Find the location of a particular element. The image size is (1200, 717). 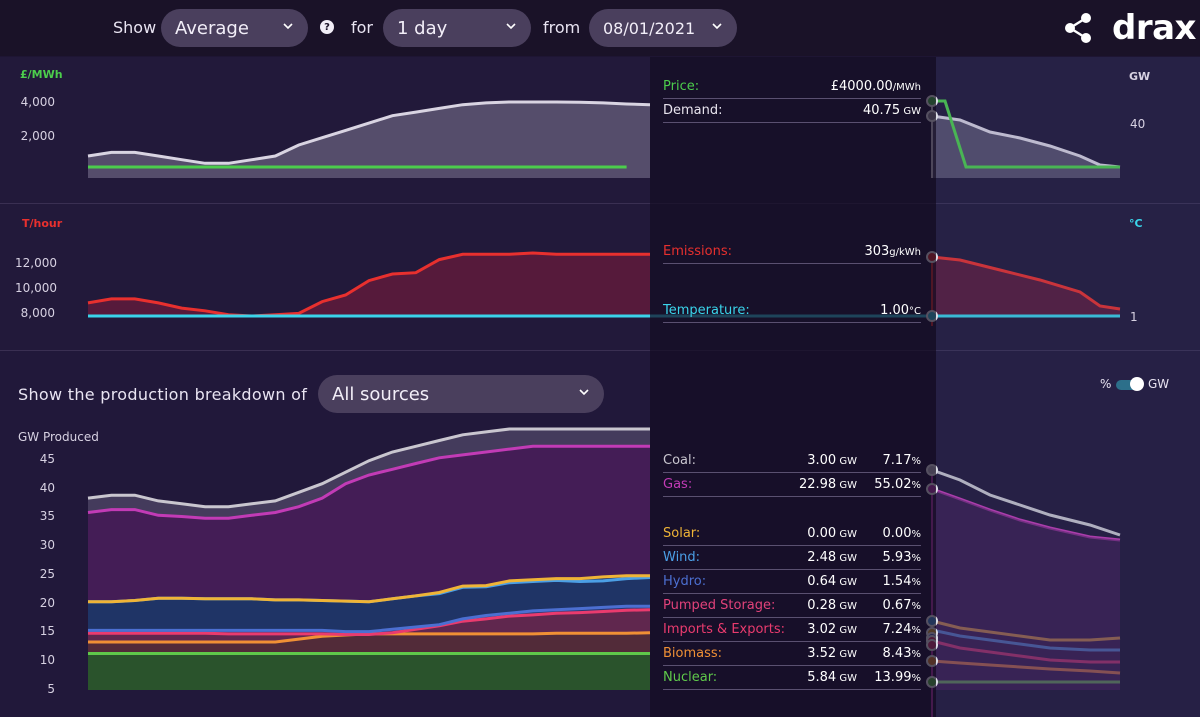

readout-source-pct: 1.54% is located at coordinates (901, 581).